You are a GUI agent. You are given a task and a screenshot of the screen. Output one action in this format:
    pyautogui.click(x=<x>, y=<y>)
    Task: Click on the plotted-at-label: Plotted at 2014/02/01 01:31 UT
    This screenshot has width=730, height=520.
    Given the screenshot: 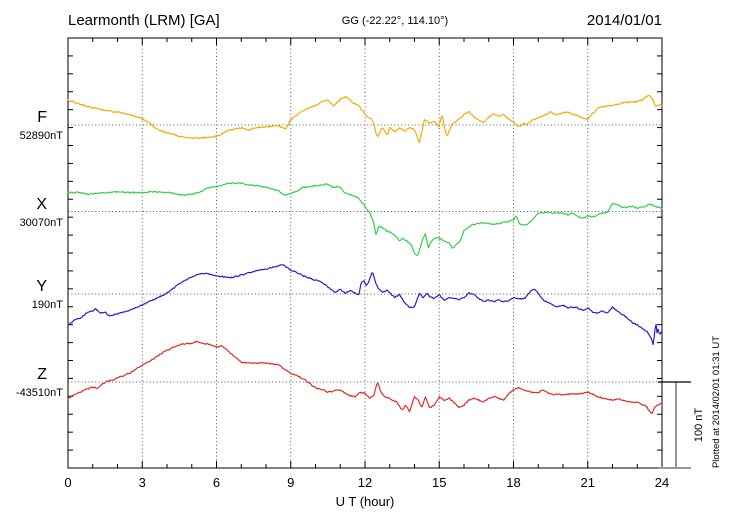 What is the action you would take?
    pyautogui.click(x=716, y=402)
    